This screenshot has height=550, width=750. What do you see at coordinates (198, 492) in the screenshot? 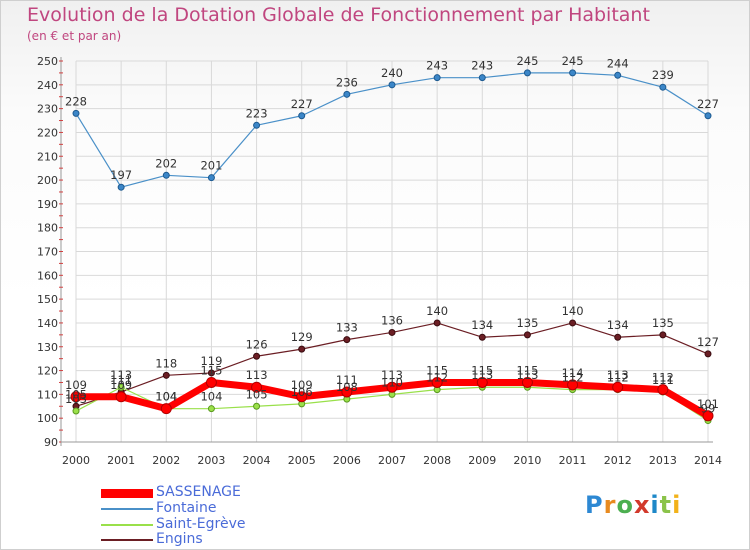
I see `legend-label: SASSENAGE` at bounding box center [198, 492].